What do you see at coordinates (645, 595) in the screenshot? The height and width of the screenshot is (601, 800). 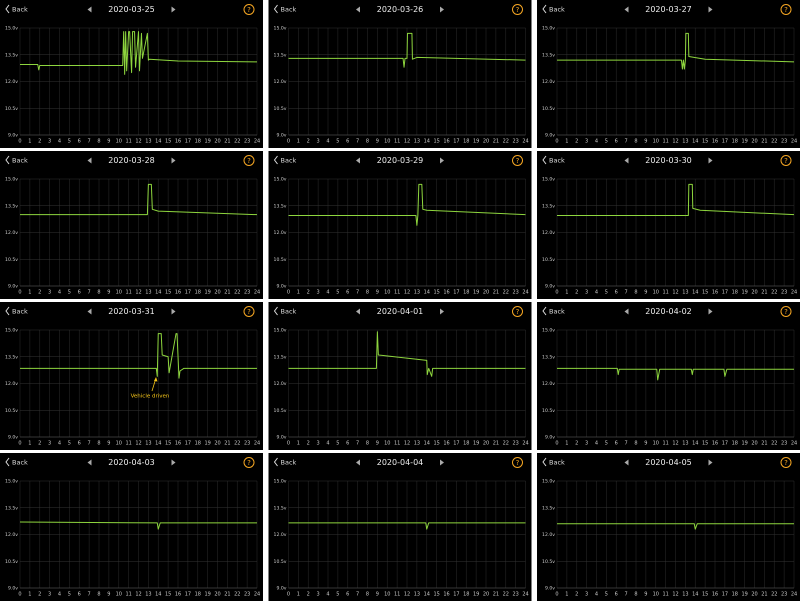 I see `x-tick-label: 9` at bounding box center [645, 595].